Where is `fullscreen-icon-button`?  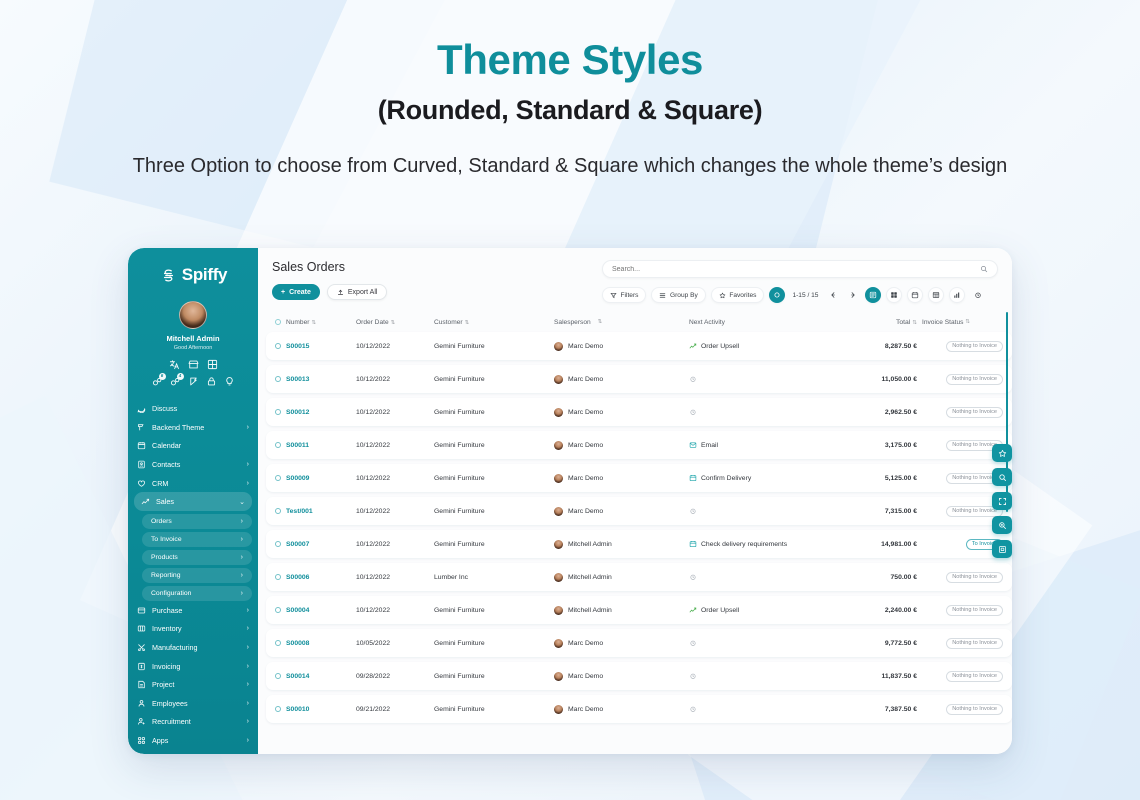 fullscreen-icon-button is located at coordinates (1002, 501).